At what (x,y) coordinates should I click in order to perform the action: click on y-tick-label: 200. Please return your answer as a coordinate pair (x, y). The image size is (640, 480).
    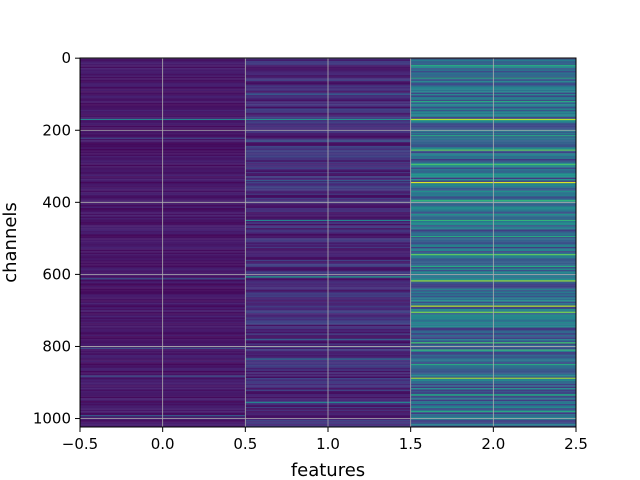
    Looking at the image, I should click on (56, 130).